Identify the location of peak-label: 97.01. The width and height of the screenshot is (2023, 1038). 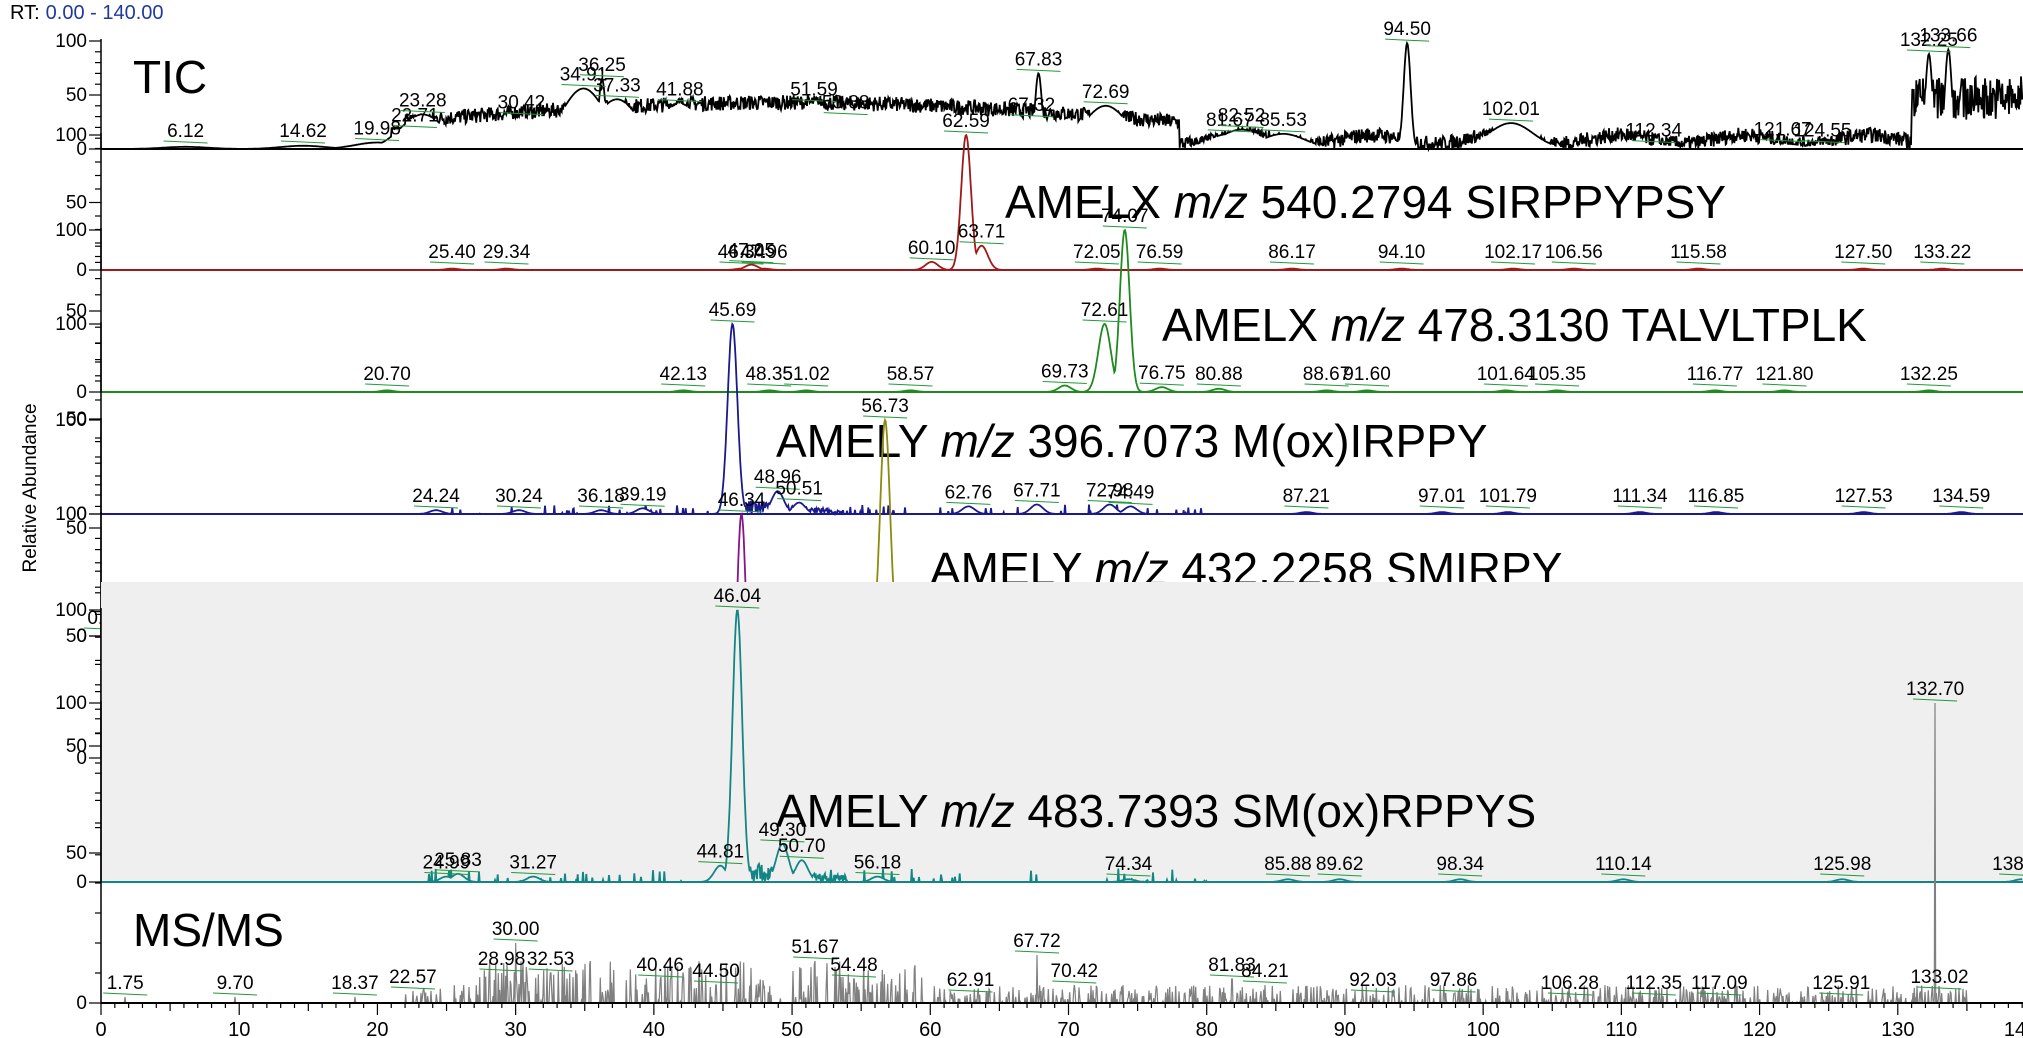
(1442, 496).